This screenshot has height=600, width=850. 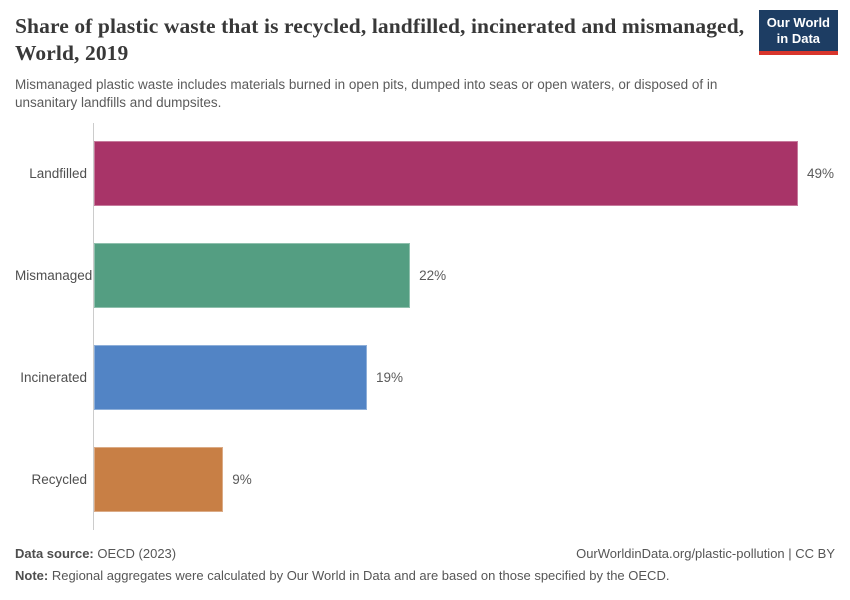 What do you see at coordinates (58, 174) in the screenshot?
I see `category-label-landfilled: Landfilled` at bounding box center [58, 174].